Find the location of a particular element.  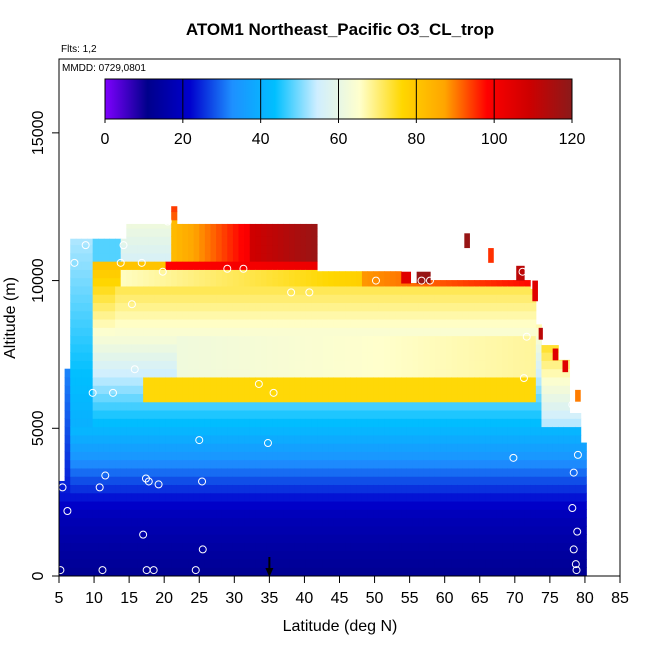

dates-label: MMDD: 0729,0801 is located at coordinates (104, 68).